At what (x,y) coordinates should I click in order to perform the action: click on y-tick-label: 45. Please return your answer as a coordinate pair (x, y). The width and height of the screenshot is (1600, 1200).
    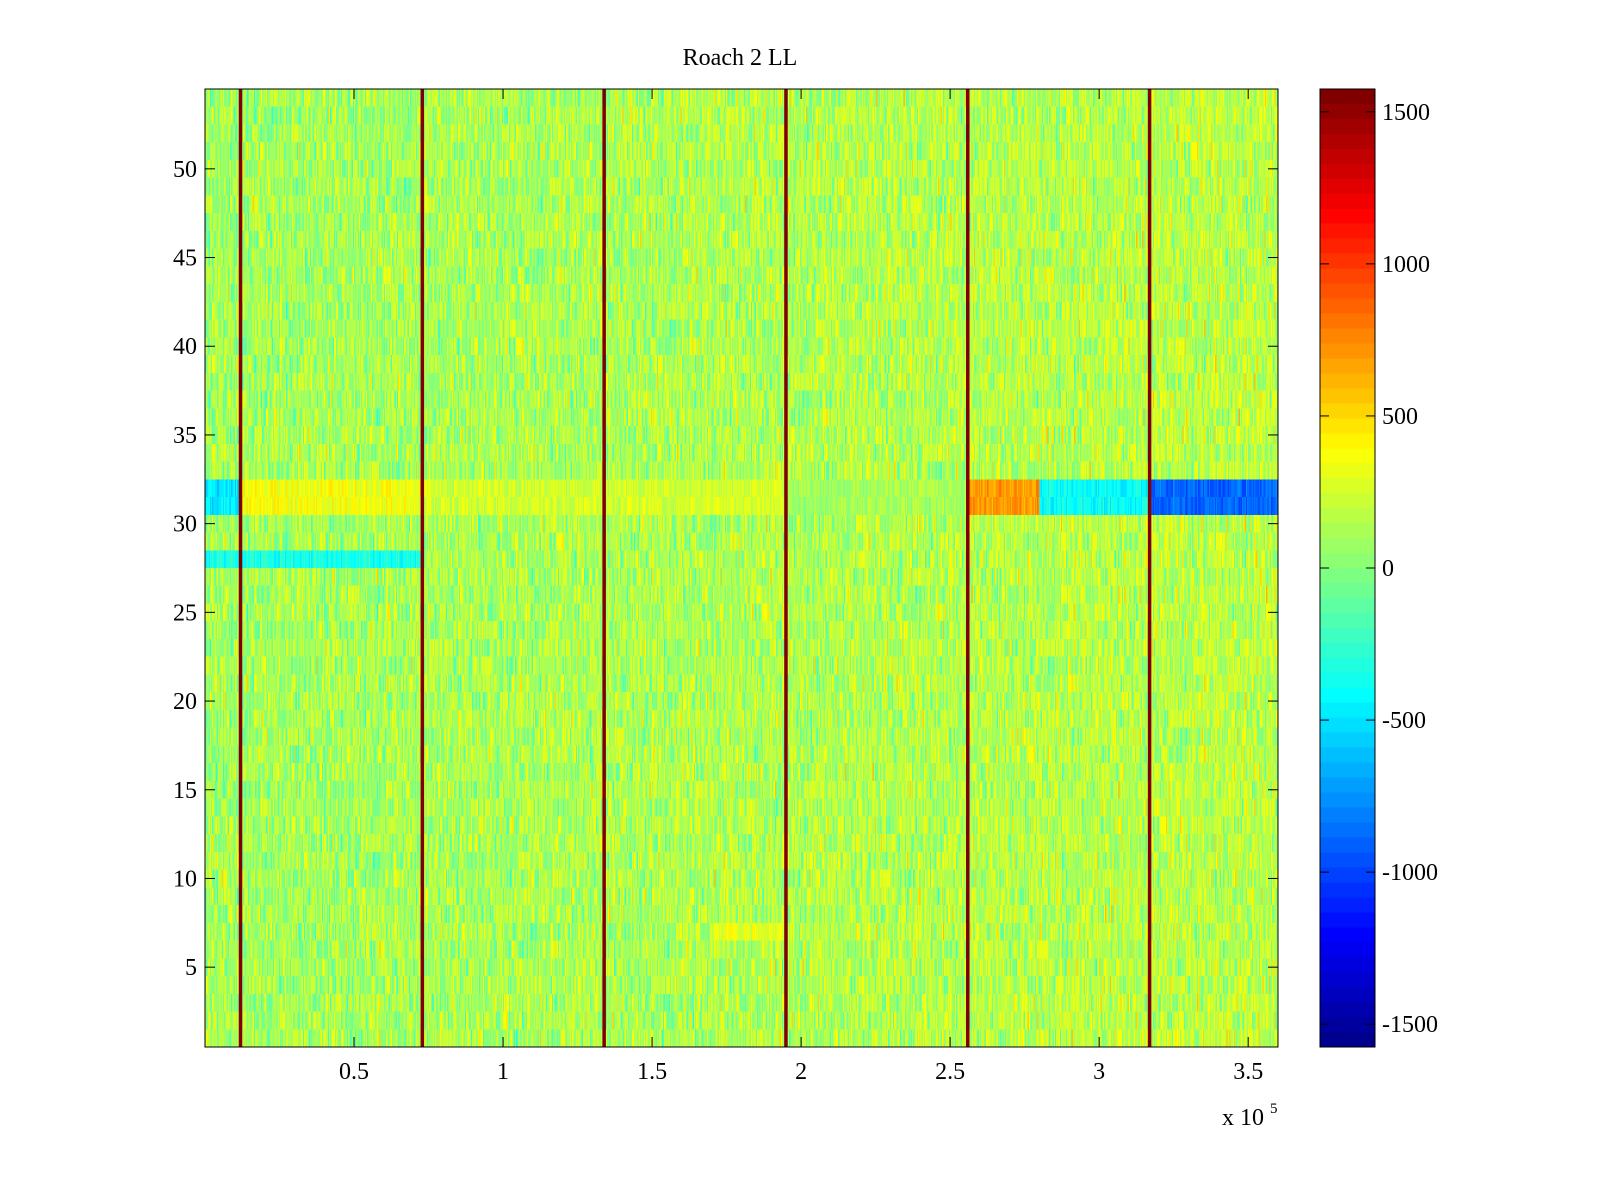
    Looking at the image, I should click on (185, 259).